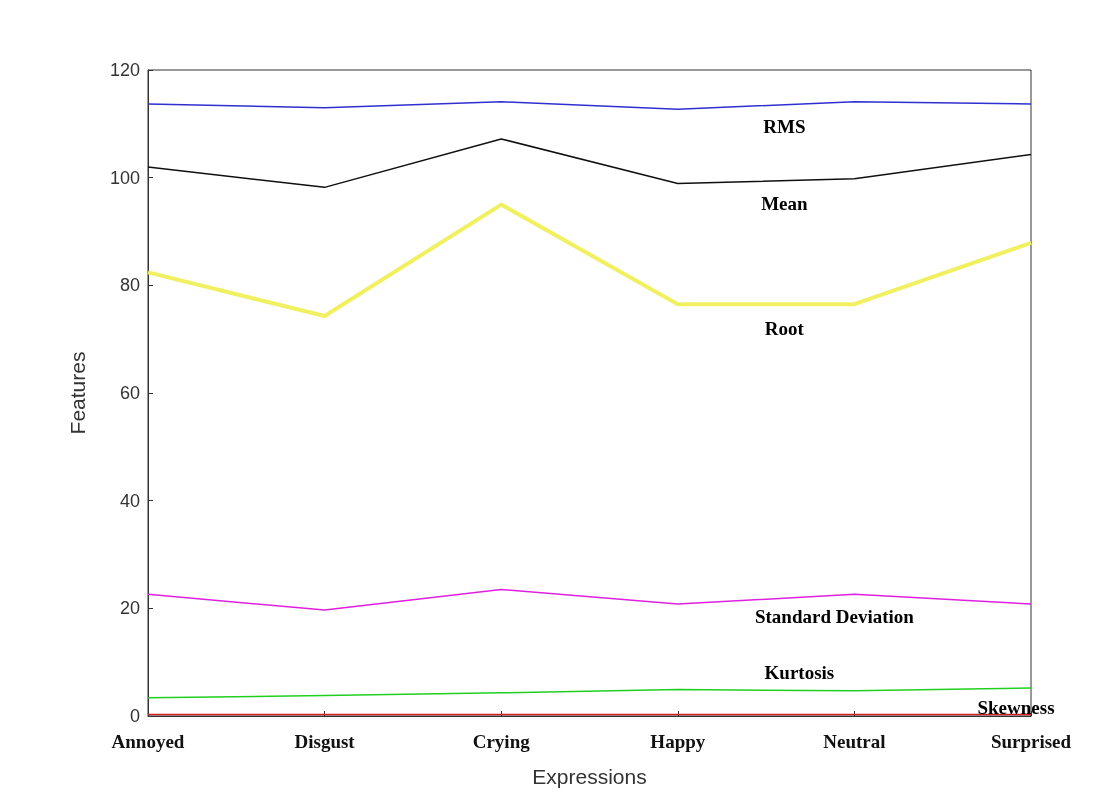 This screenshot has width=1117, height=808. I want to click on series-label: Root, so click(784, 329).